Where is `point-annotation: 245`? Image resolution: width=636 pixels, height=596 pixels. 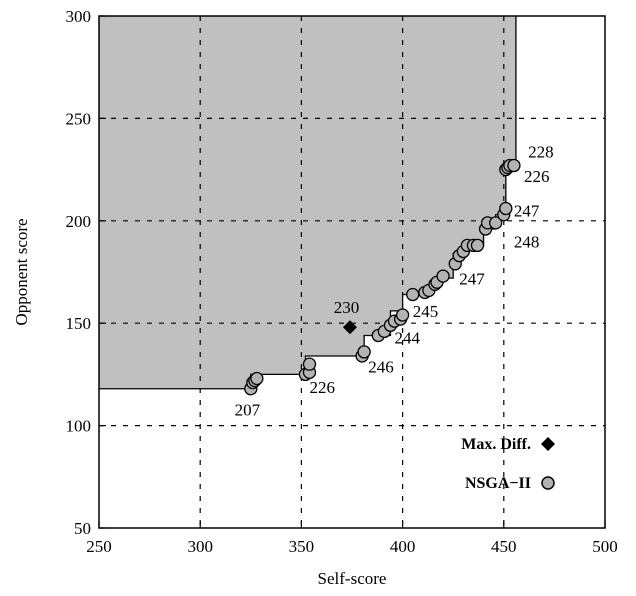 point-annotation: 245 is located at coordinates (426, 311).